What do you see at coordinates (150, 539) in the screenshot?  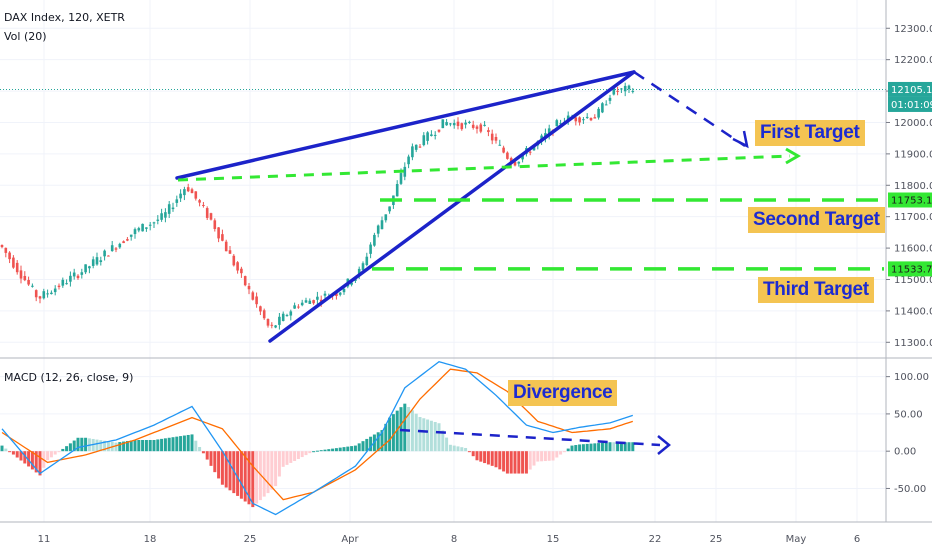 I see `time-tick-label: 18` at bounding box center [150, 539].